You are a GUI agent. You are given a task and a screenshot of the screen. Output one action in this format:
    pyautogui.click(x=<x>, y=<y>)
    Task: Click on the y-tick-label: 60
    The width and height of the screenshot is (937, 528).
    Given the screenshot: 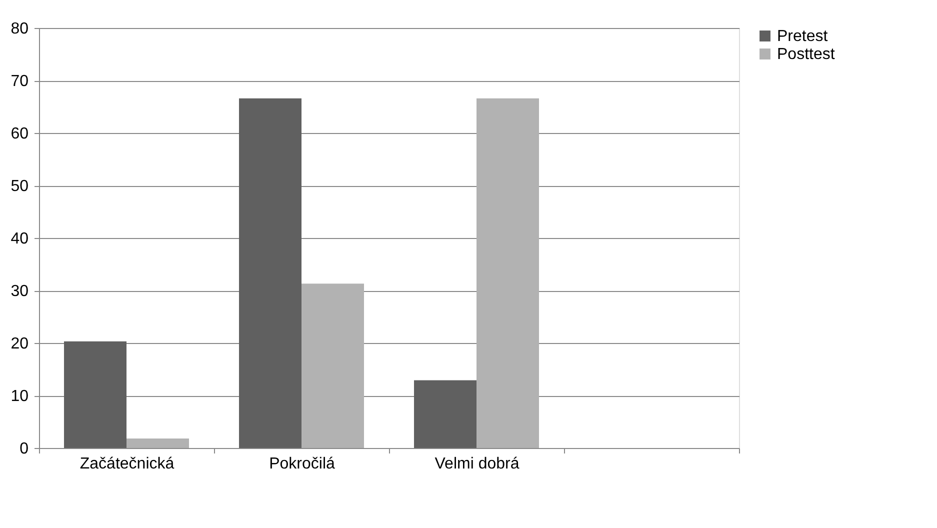 What is the action you would take?
    pyautogui.click(x=19, y=134)
    